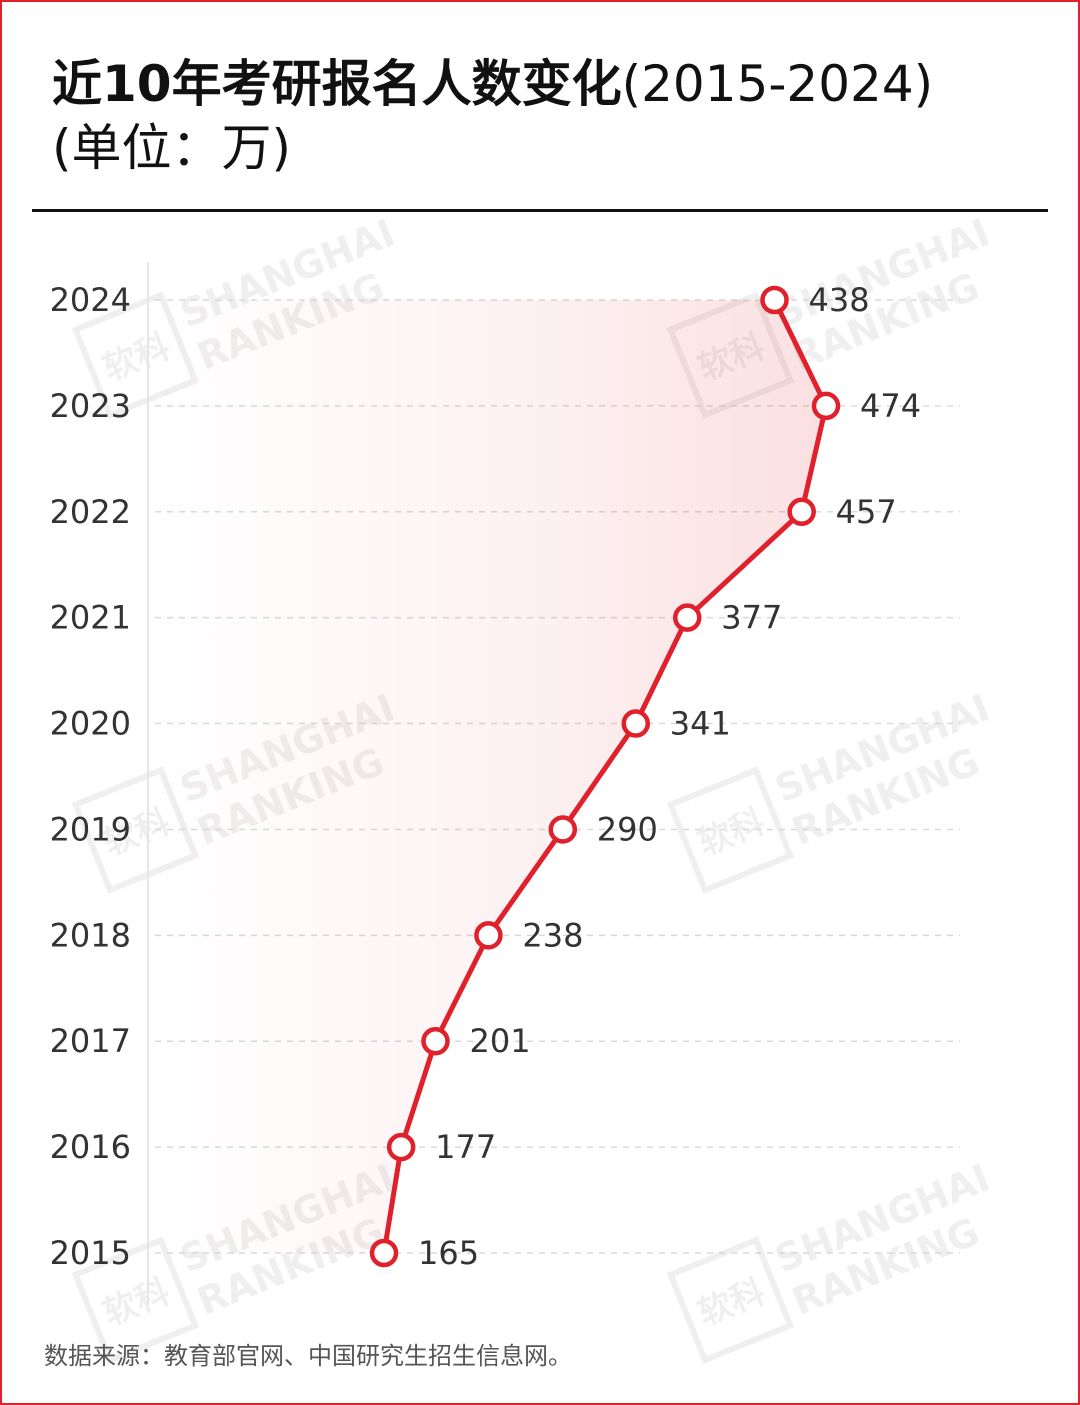 Image resolution: width=1080 pixels, height=1405 pixels. What do you see at coordinates (435, 1041) in the screenshot?
I see `data-point-2017` at bounding box center [435, 1041].